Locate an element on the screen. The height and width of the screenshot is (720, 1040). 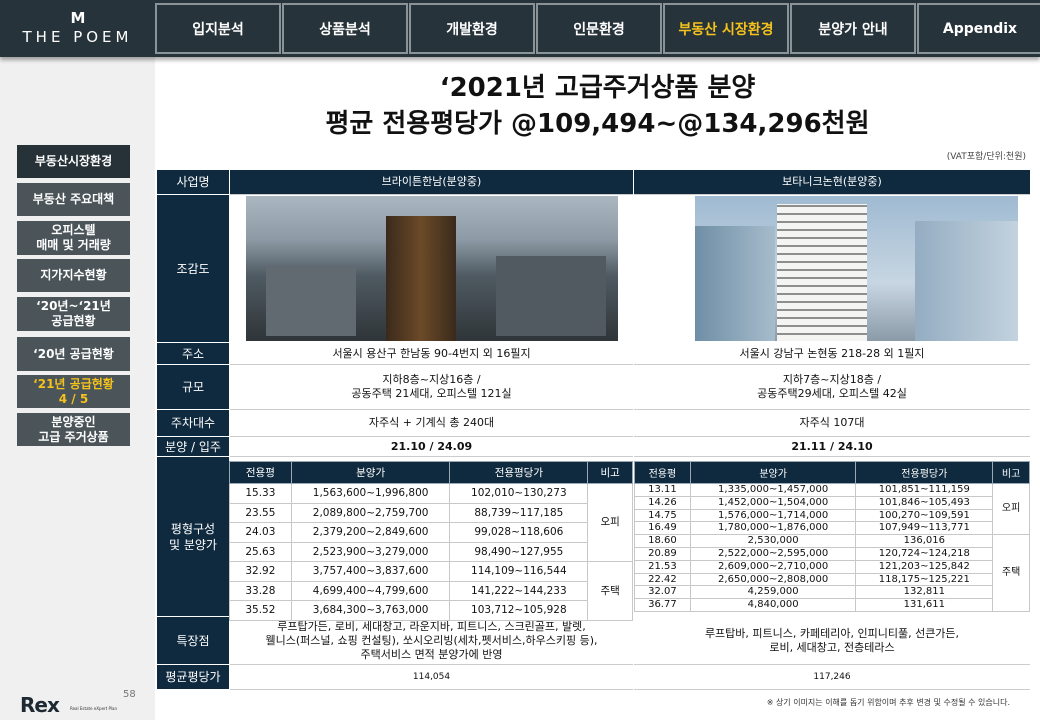
title-line-1: ‘2021년 고급주거상품 분양 is located at coordinates (597, 88).